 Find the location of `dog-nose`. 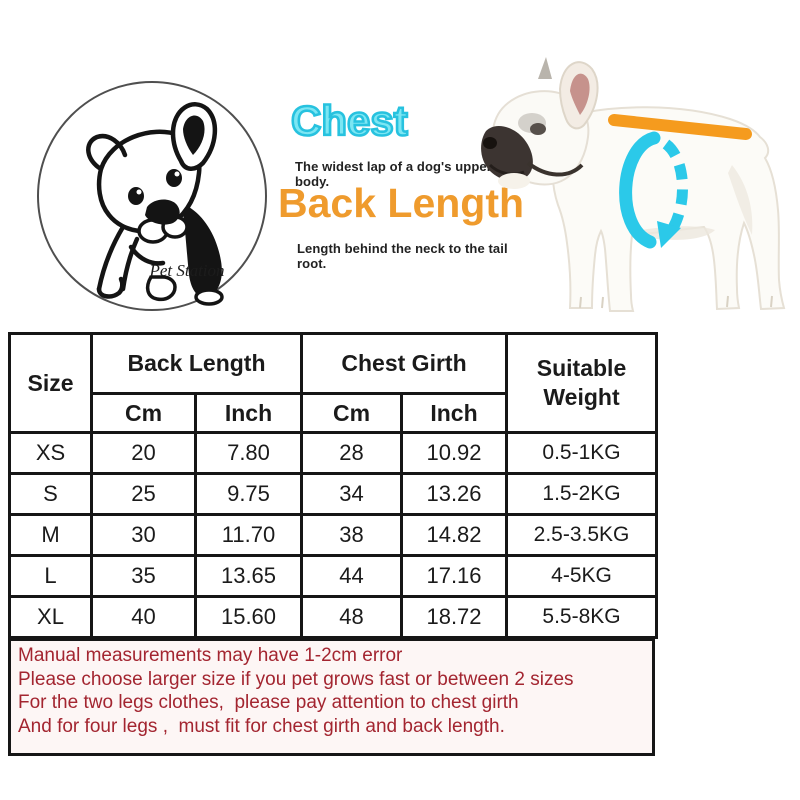

dog-nose is located at coordinates (490, 143).